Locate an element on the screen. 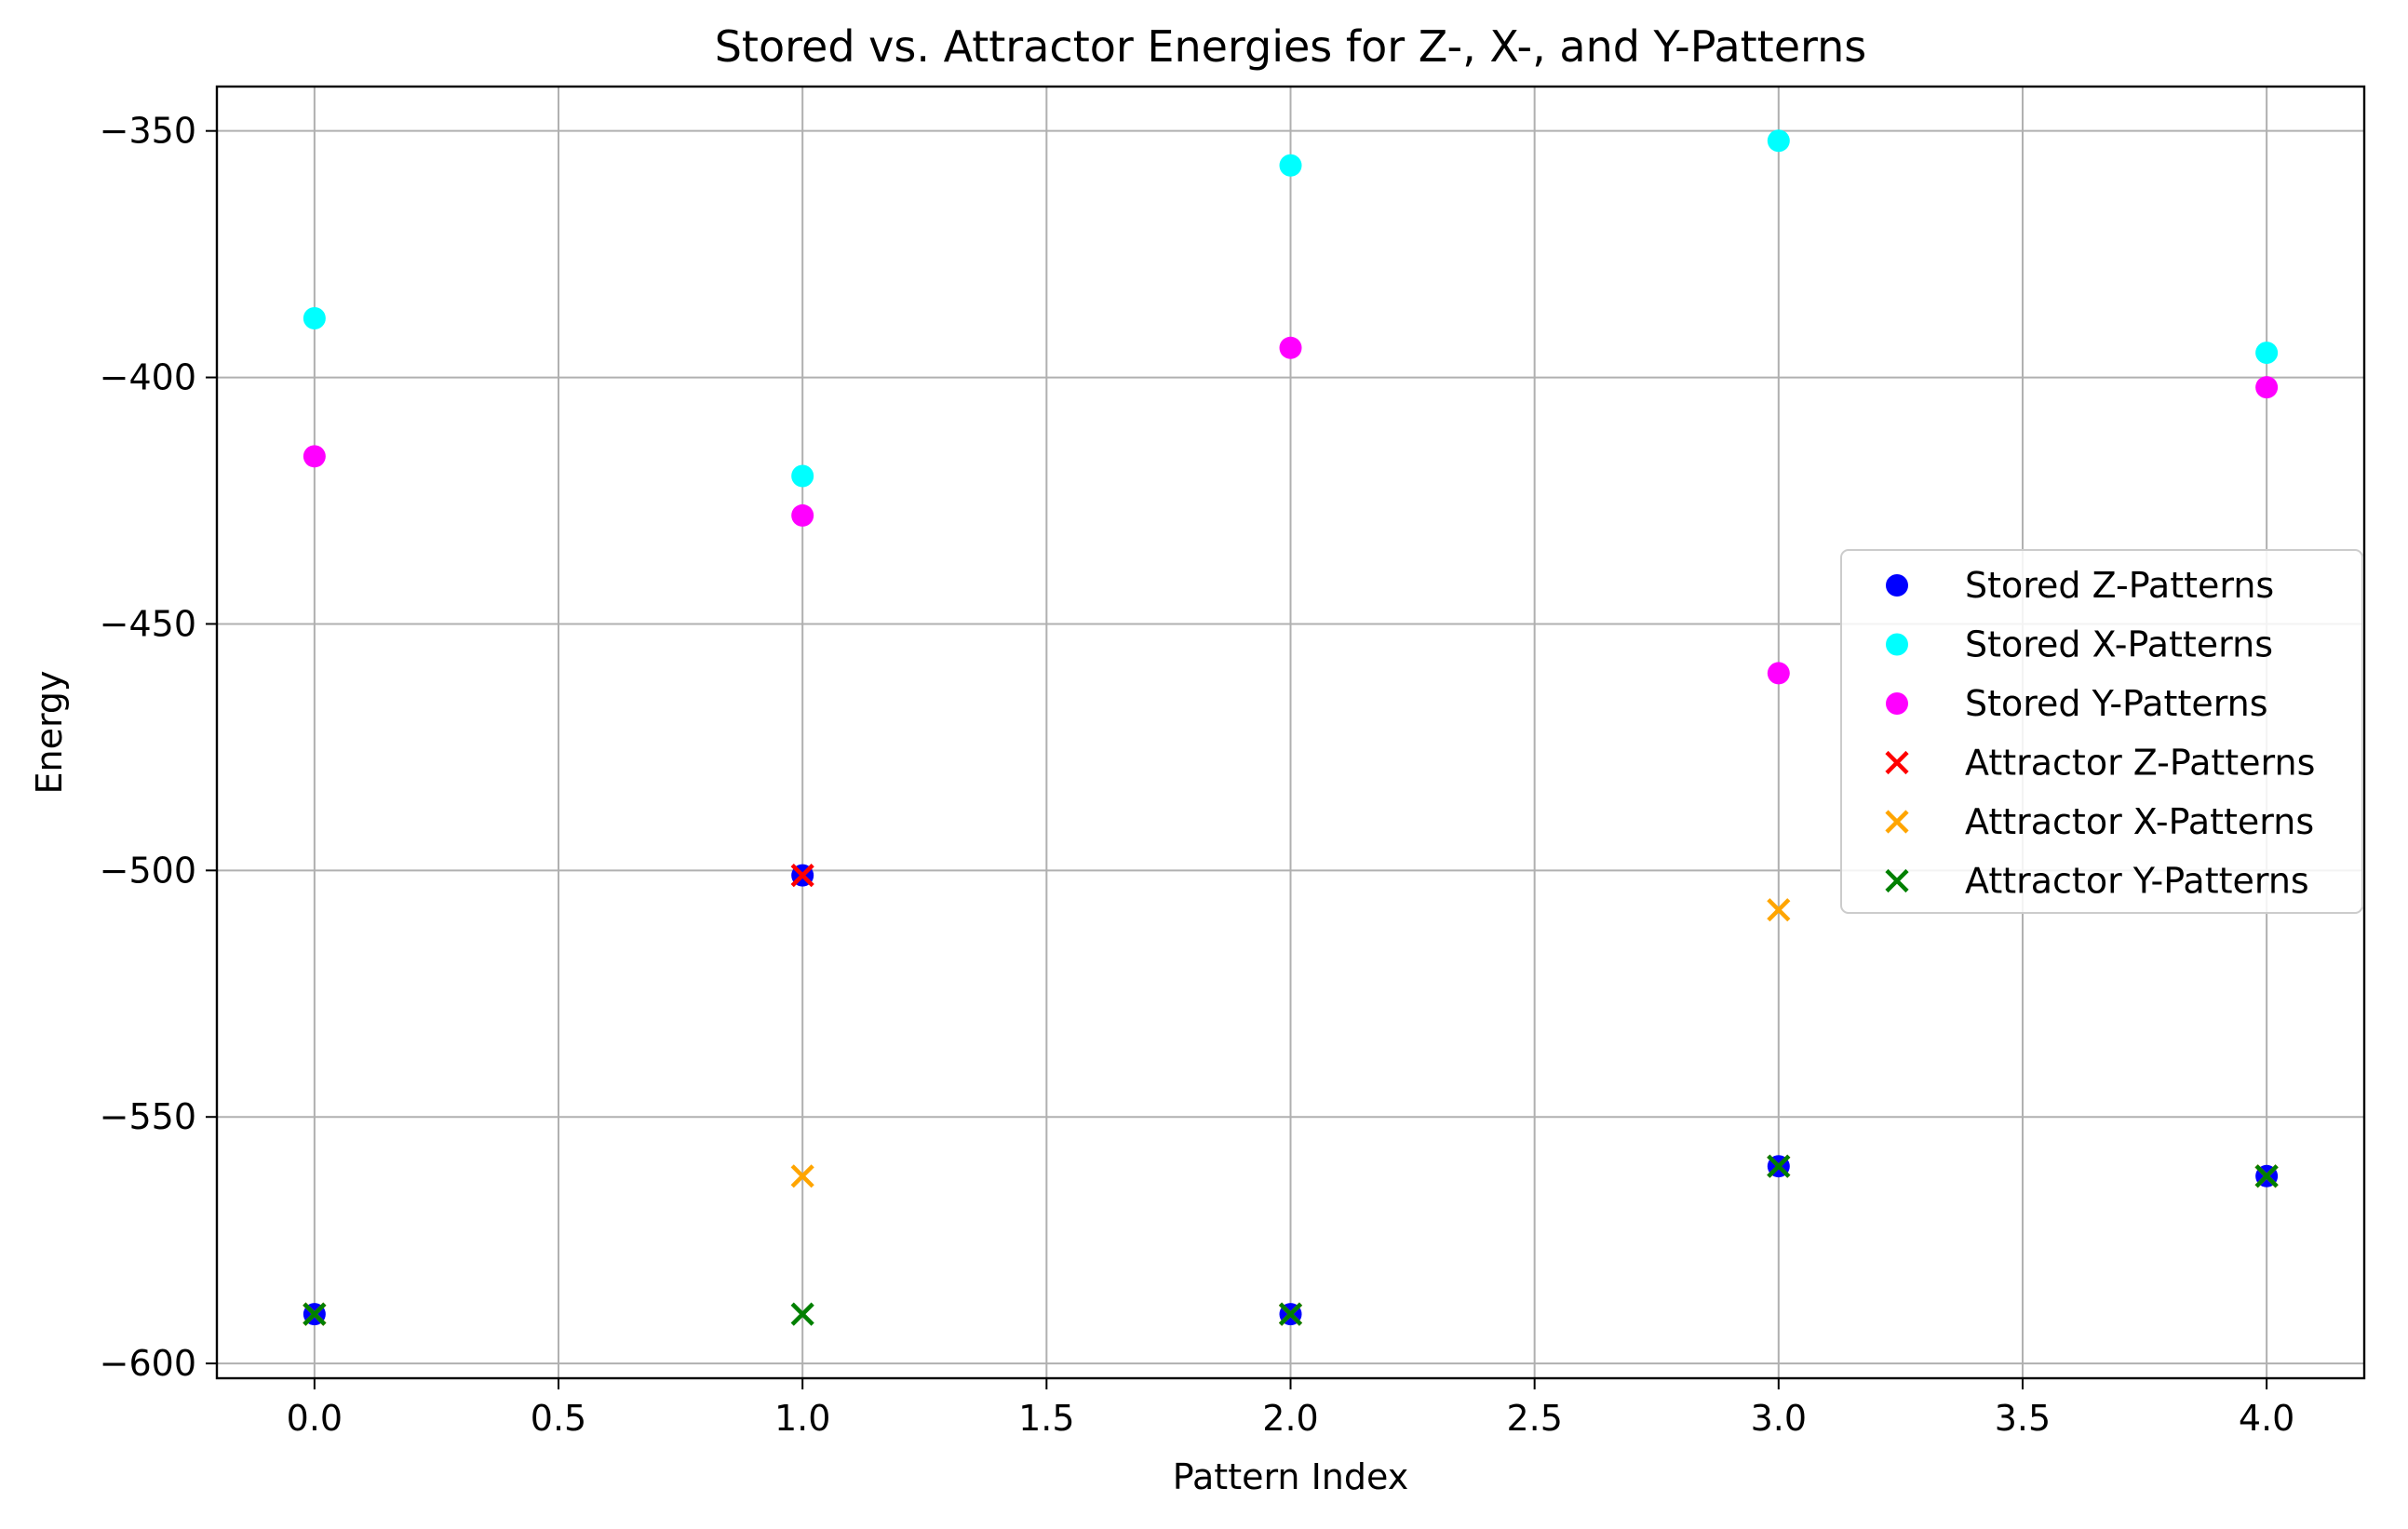 This screenshot has width=2408, height=1529. x-tick-label: 2.0 is located at coordinates (1290, 1418).